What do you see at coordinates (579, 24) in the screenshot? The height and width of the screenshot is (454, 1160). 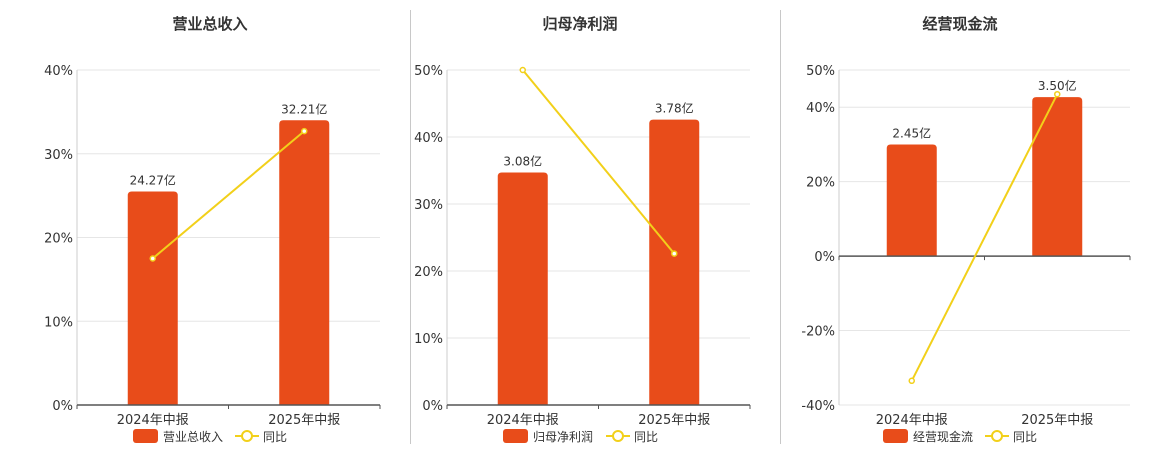 I see `chart-title: 归母净利润` at bounding box center [579, 24].